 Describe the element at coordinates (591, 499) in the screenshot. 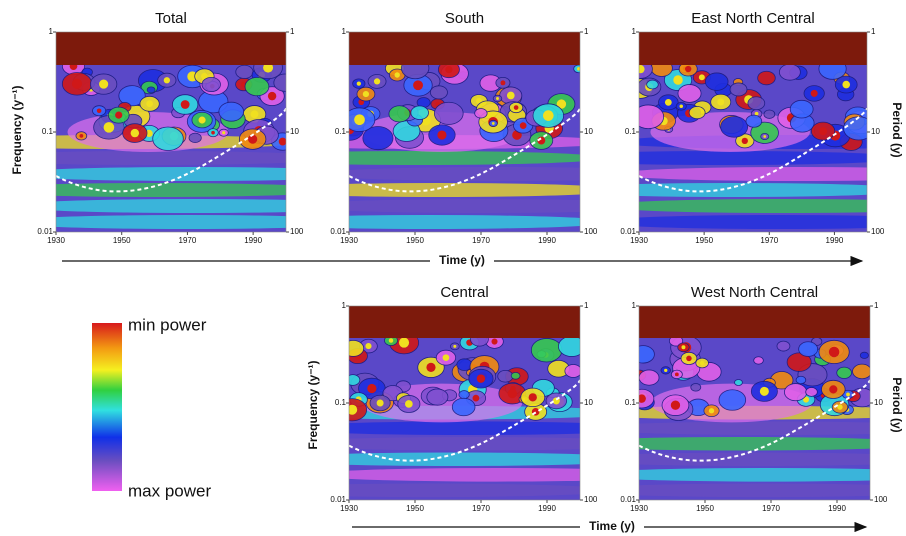

I see `y2-tick-label: 100` at that location.